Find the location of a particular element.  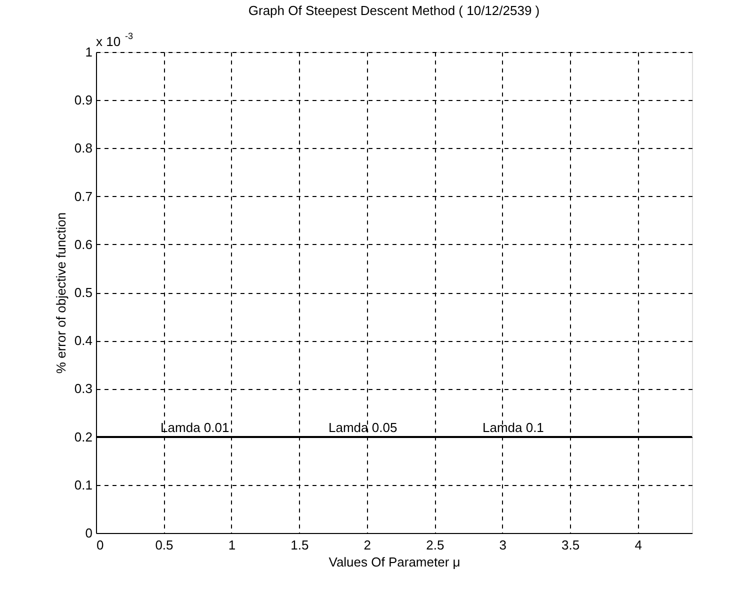

y-tick-label: 0.6 is located at coordinates (83, 244).